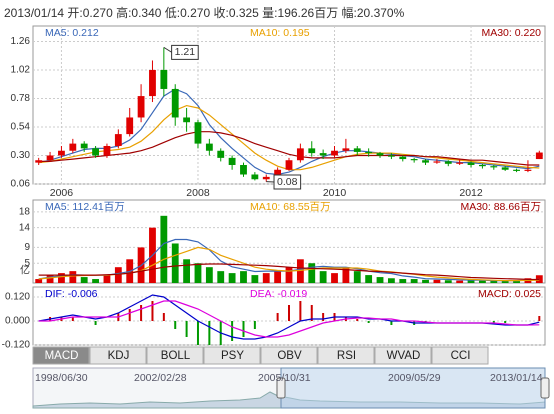 The height and width of the screenshot is (414, 554). I want to click on y-tick-label: 14, so click(25, 227).